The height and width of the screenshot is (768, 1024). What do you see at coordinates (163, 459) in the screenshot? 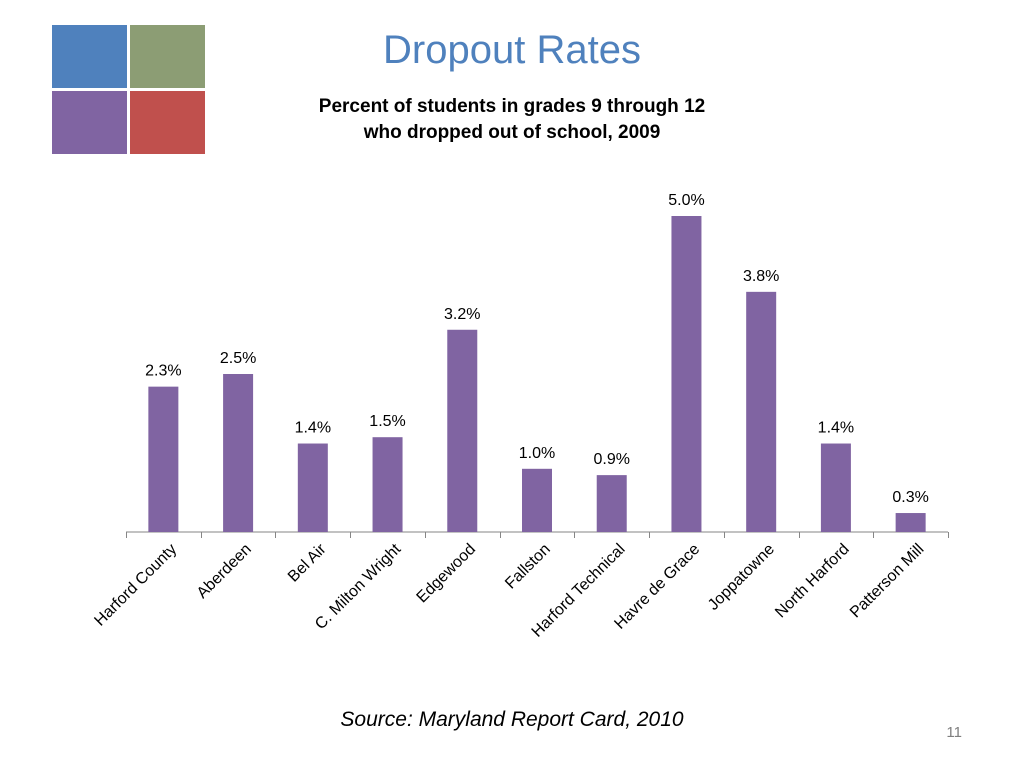
I see `bar-harford-county` at bounding box center [163, 459].